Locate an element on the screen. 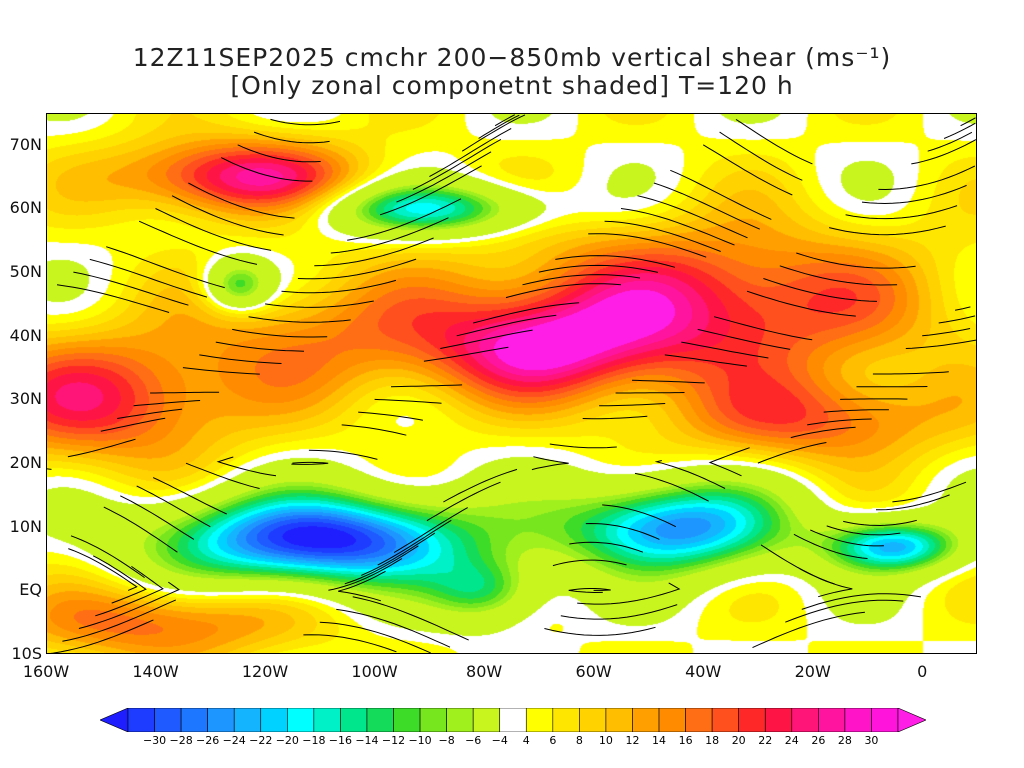 The width and height of the screenshot is (1024, 768). lat-tick-label: 40N is located at coordinates (25, 335).